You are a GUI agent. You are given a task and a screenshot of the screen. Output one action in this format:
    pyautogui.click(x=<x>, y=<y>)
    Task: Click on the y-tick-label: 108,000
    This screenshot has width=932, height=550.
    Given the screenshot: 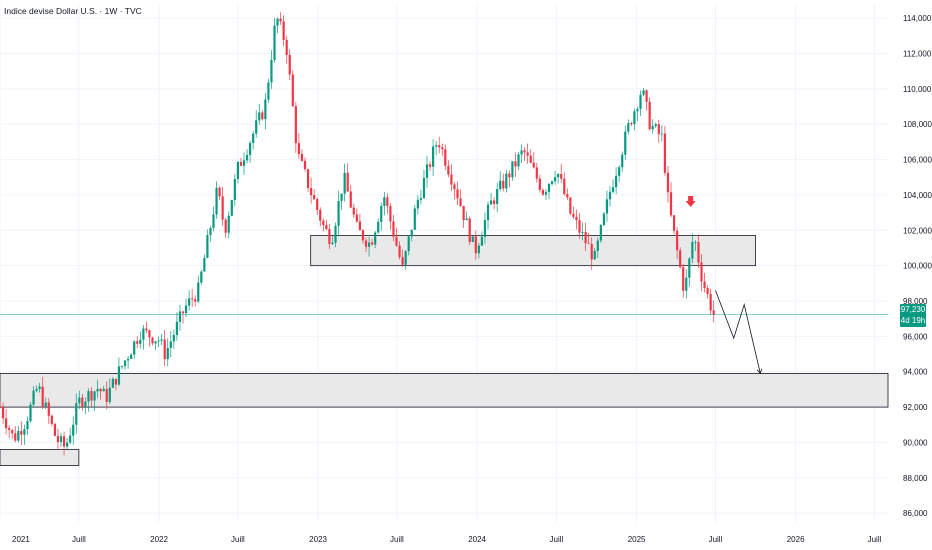 What is the action you would take?
    pyautogui.click(x=917, y=124)
    